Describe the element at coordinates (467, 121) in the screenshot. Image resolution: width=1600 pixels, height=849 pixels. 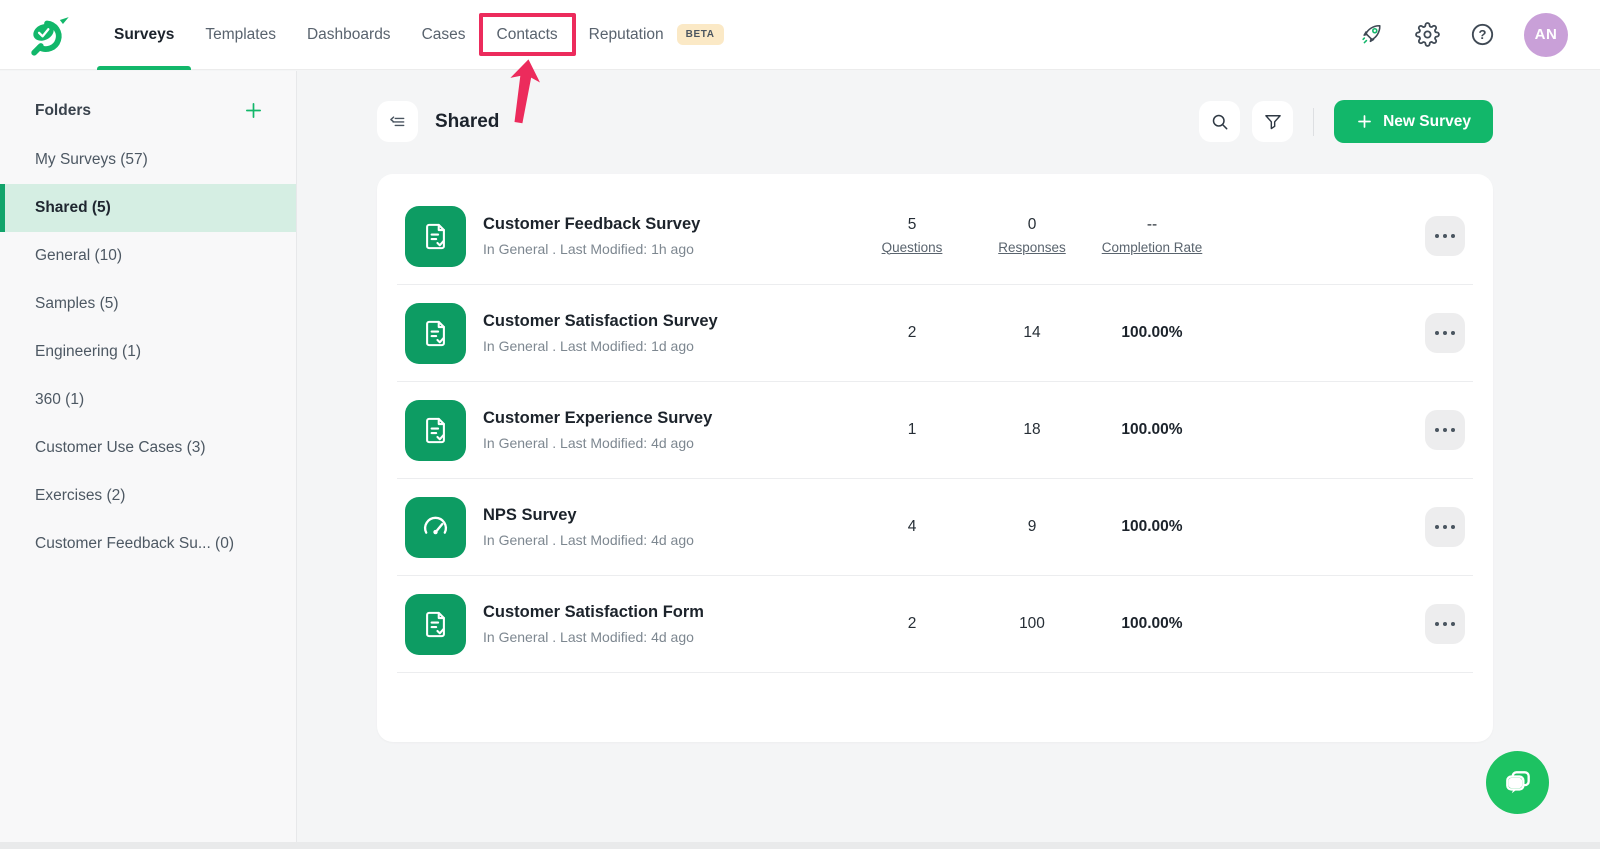
I see `page-title: Shared` at that location.